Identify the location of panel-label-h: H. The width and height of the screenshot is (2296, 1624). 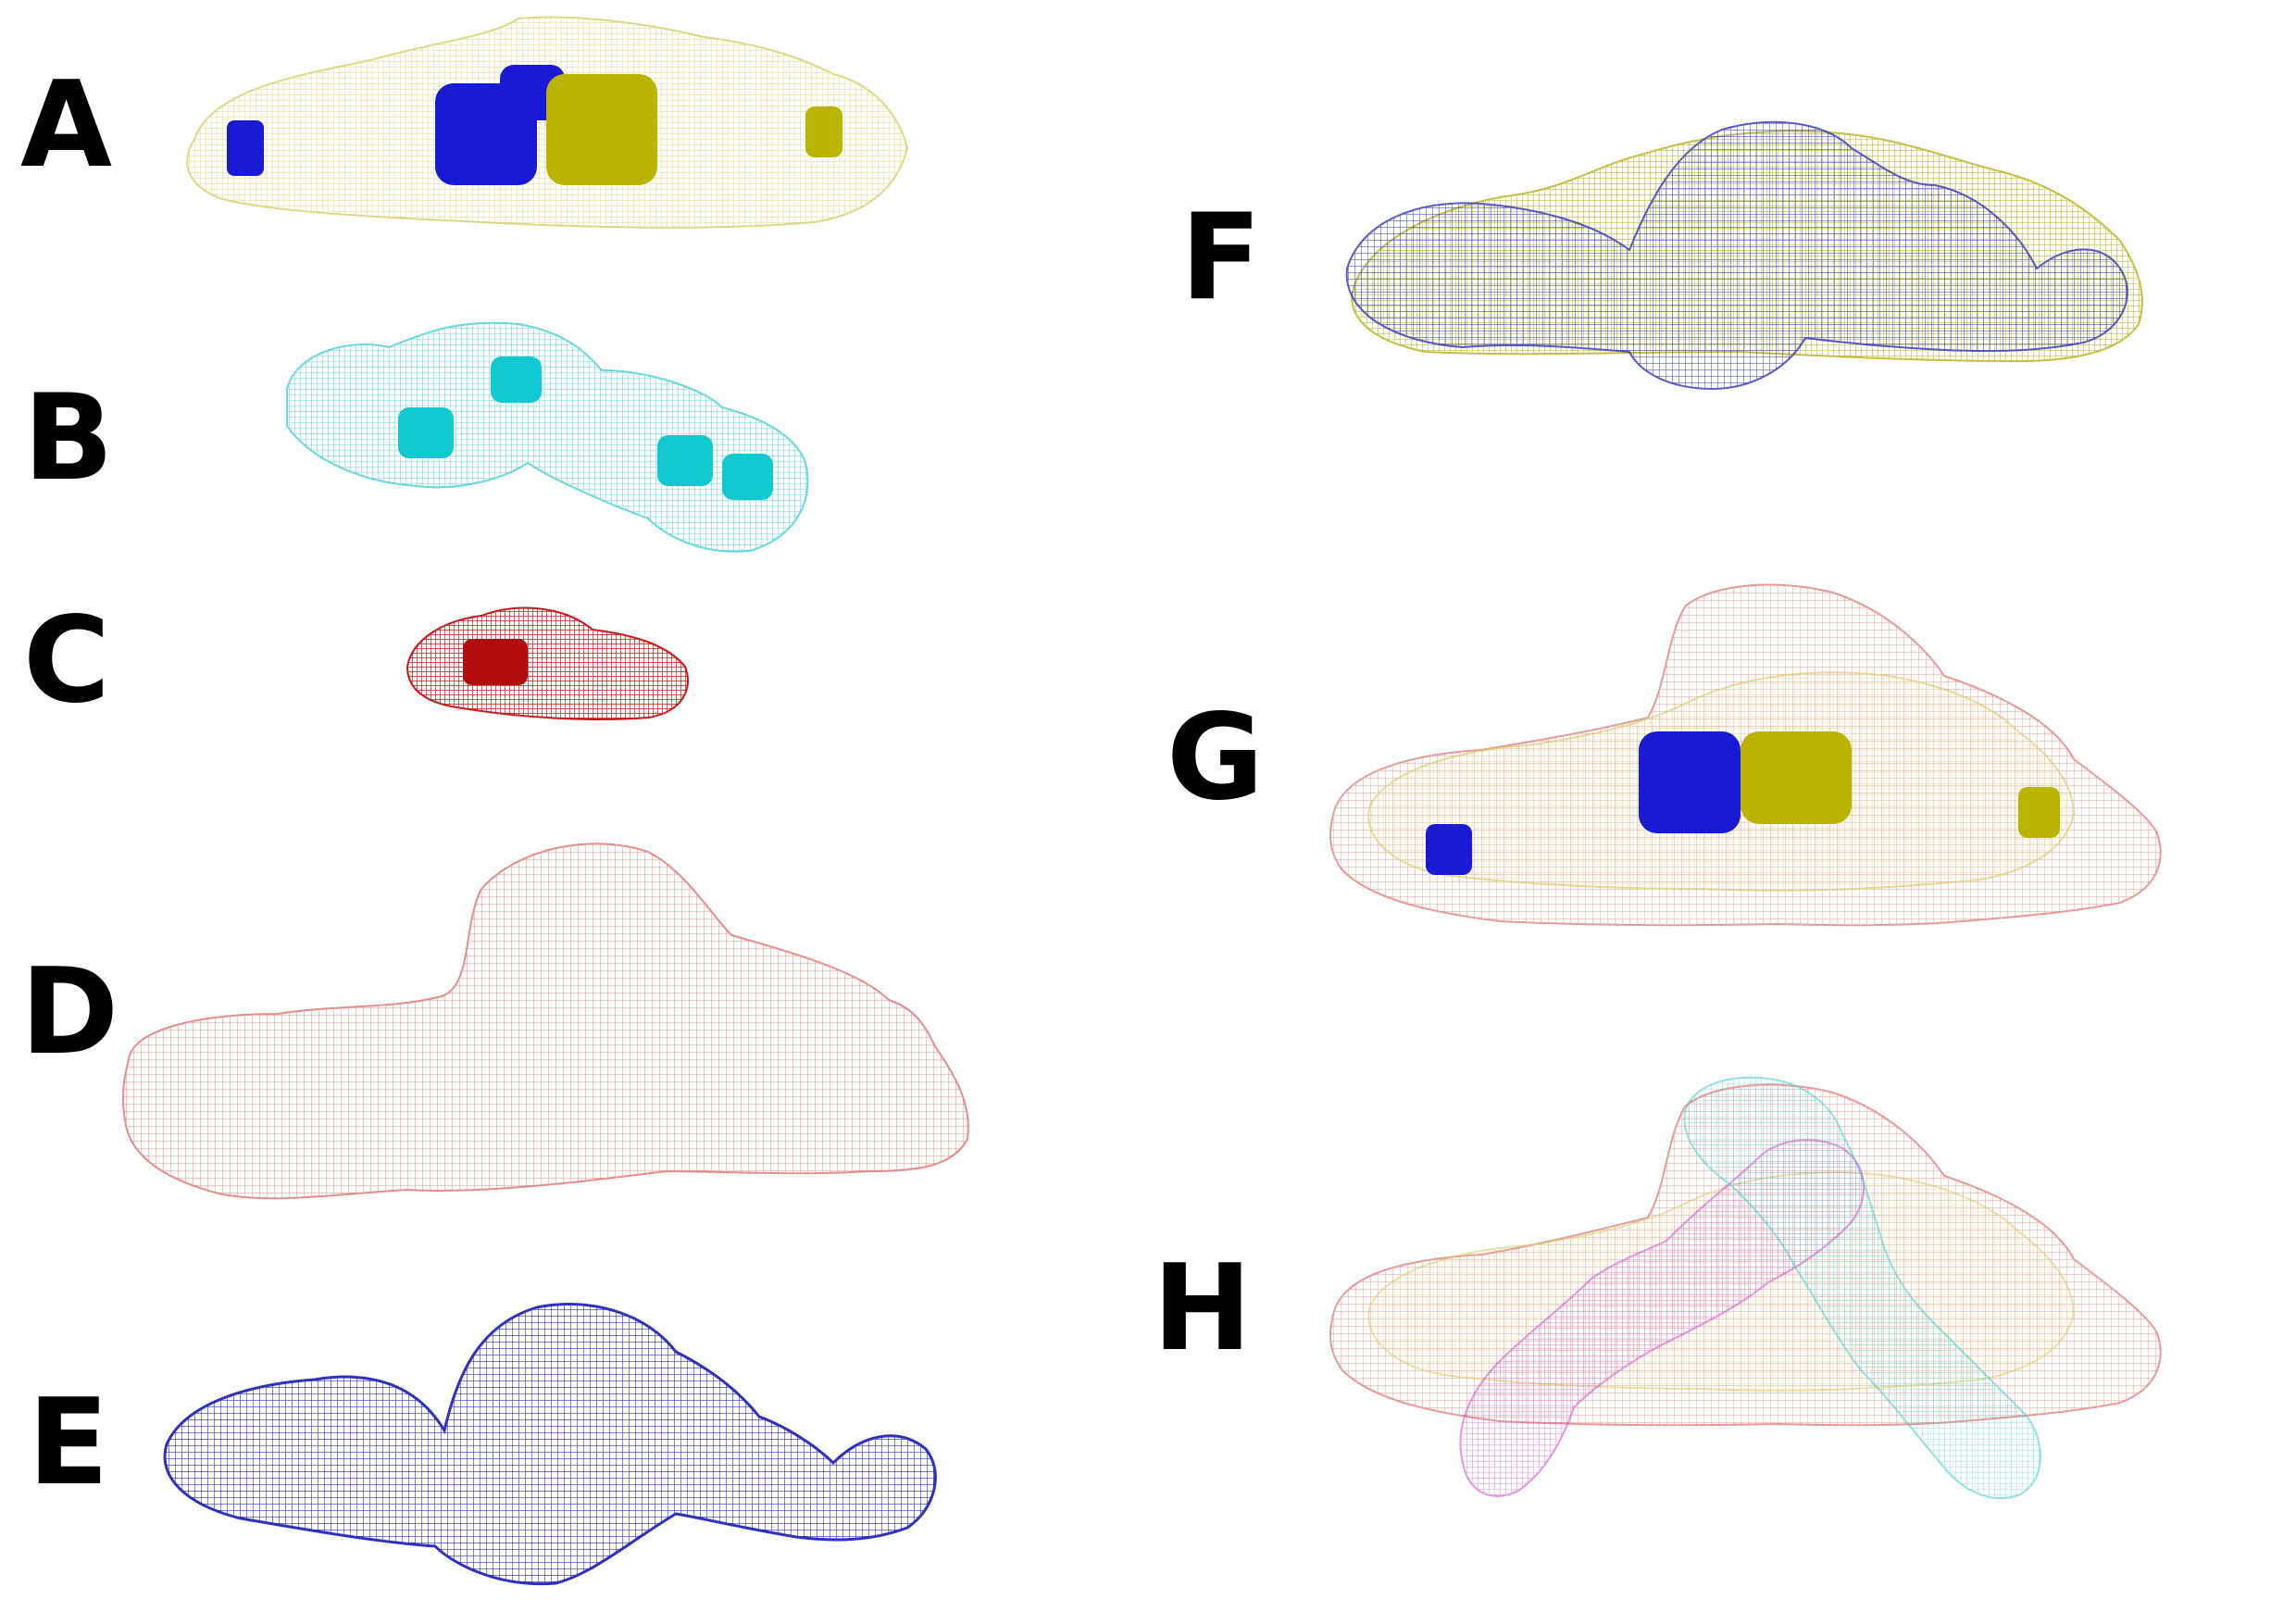
(1203, 1309).